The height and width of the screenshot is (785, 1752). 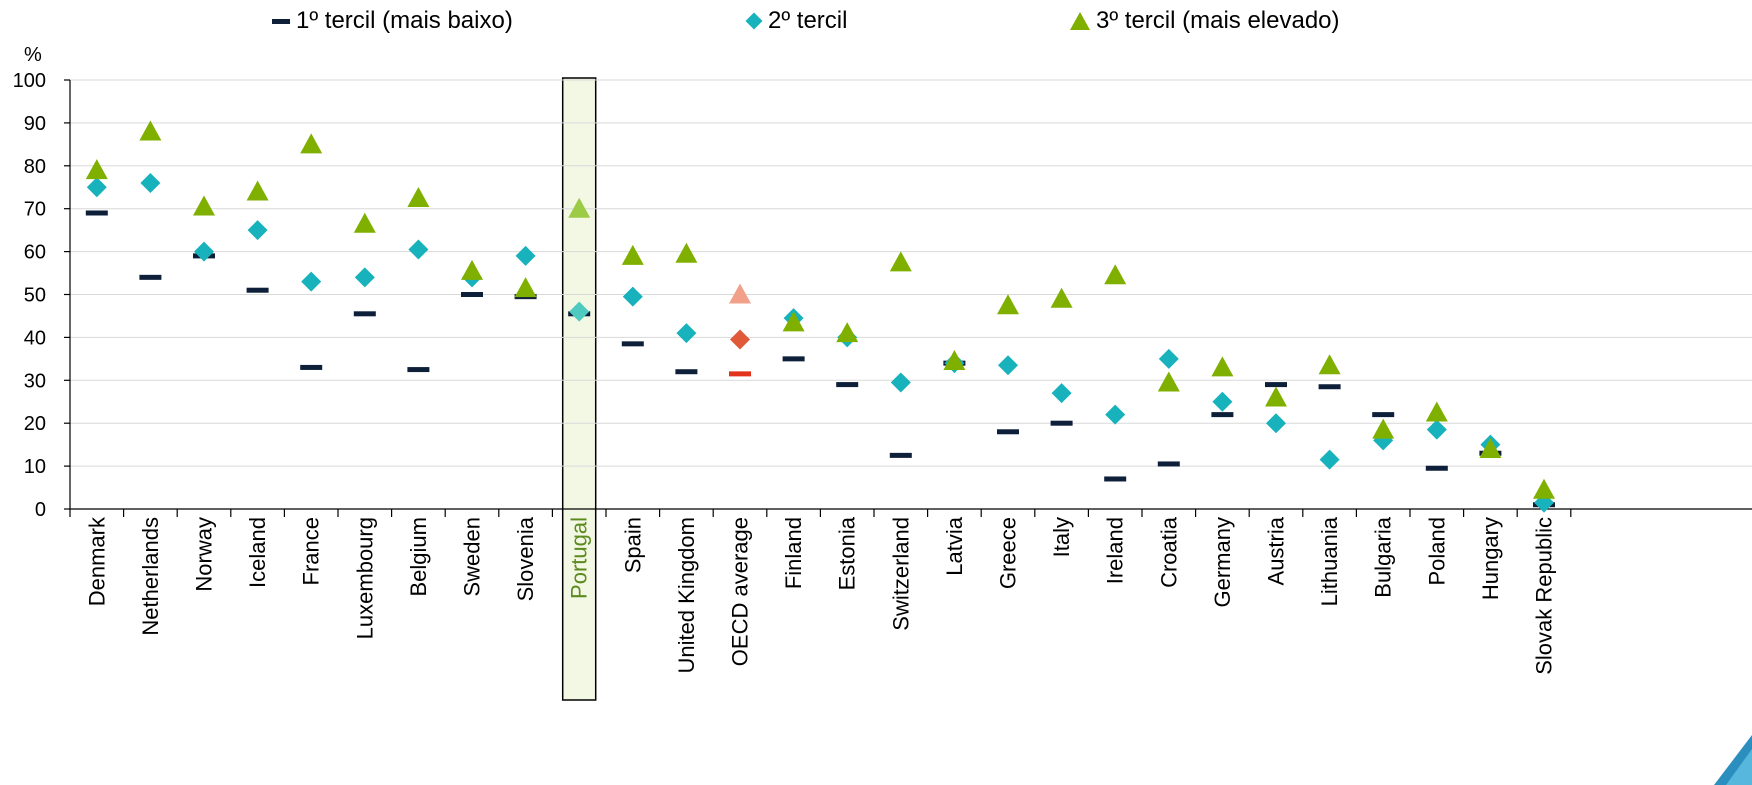 I want to click on x-category-label: Portugal, so click(x=579, y=558).